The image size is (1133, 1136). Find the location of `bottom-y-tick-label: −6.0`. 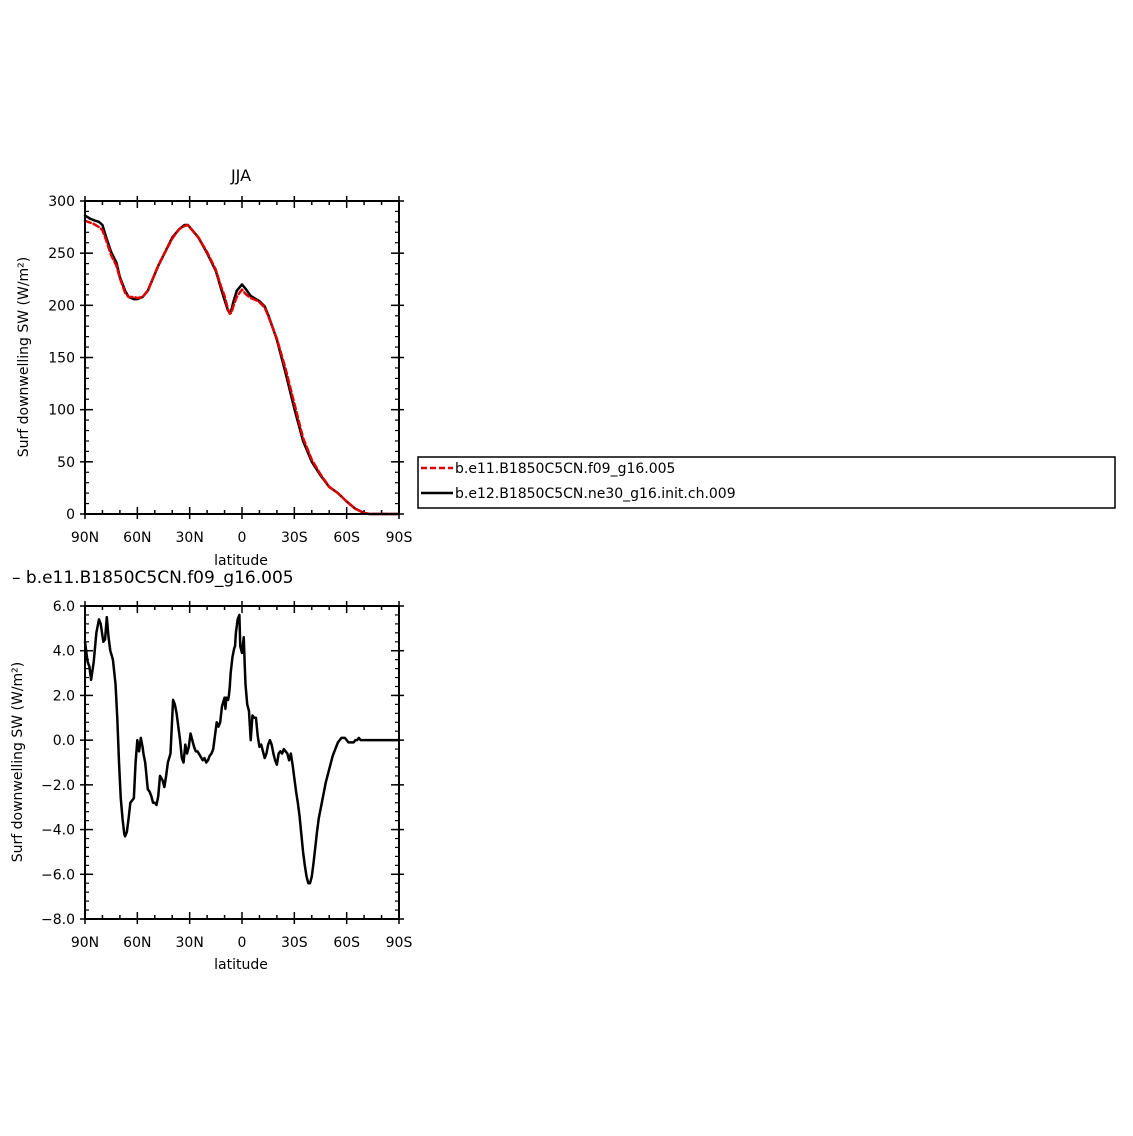

bottom-y-tick-label: −6.0 is located at coordinates (58, 875).